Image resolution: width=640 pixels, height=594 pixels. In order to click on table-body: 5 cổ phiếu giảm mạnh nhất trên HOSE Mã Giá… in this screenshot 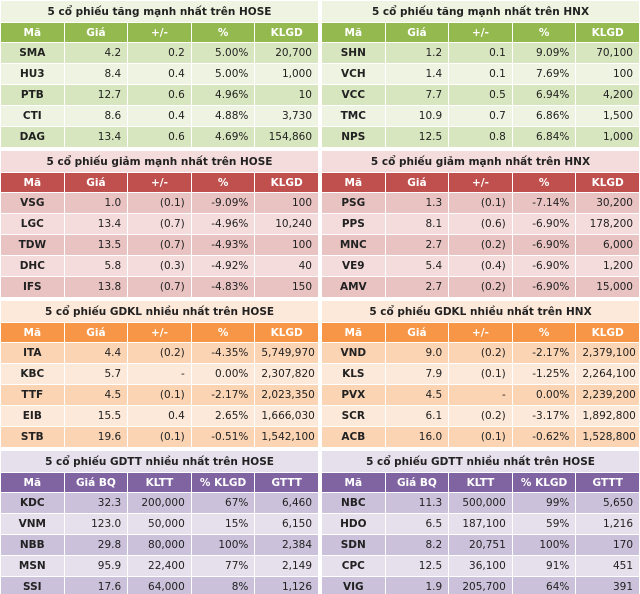, I will do `click(159, 224)`.